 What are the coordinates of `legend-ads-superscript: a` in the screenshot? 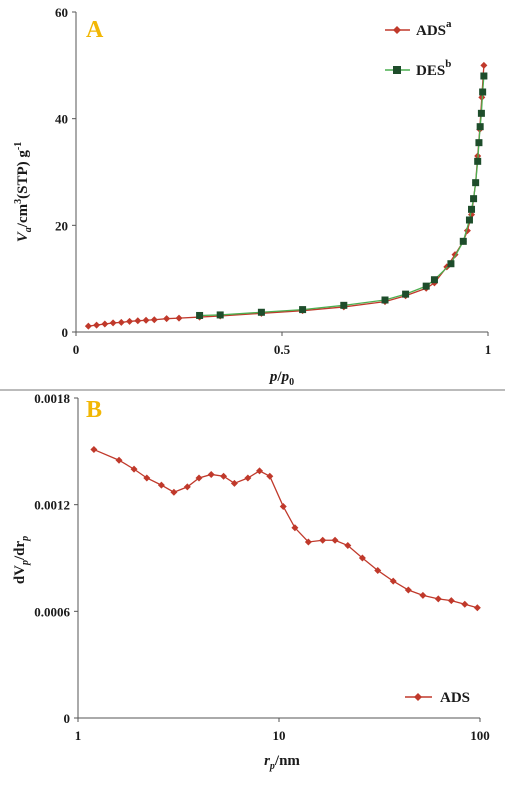 It's located at (449, 24).